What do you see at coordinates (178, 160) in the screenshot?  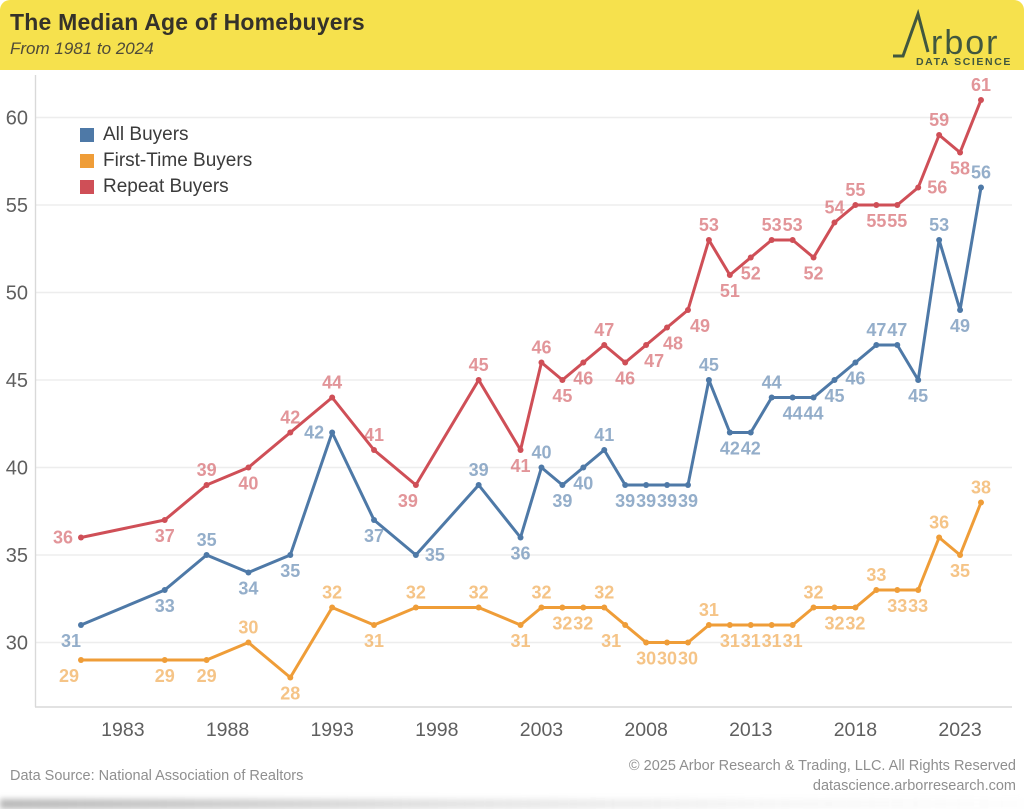 I see `legend-label: First-Time Buyers` at bounding box center [178, 160].